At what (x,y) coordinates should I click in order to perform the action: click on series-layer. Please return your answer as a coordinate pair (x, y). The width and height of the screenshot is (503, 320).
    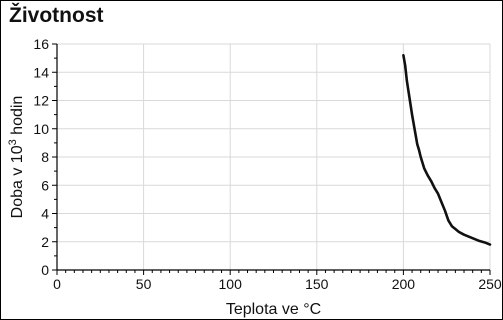
    Looking at the image, I should click on (447, 149).